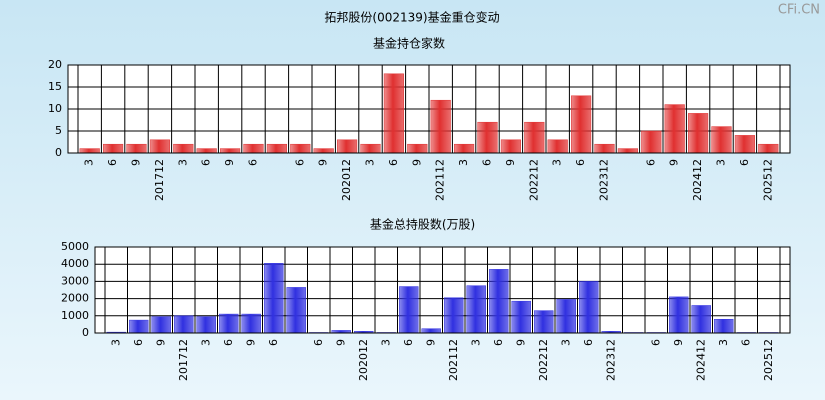 This screenshot has width=825, height=400. What do you see at coordinates (55, 86) in the screenshot?
I see `y-tick-label: 15` at bounding box center [55, 86].